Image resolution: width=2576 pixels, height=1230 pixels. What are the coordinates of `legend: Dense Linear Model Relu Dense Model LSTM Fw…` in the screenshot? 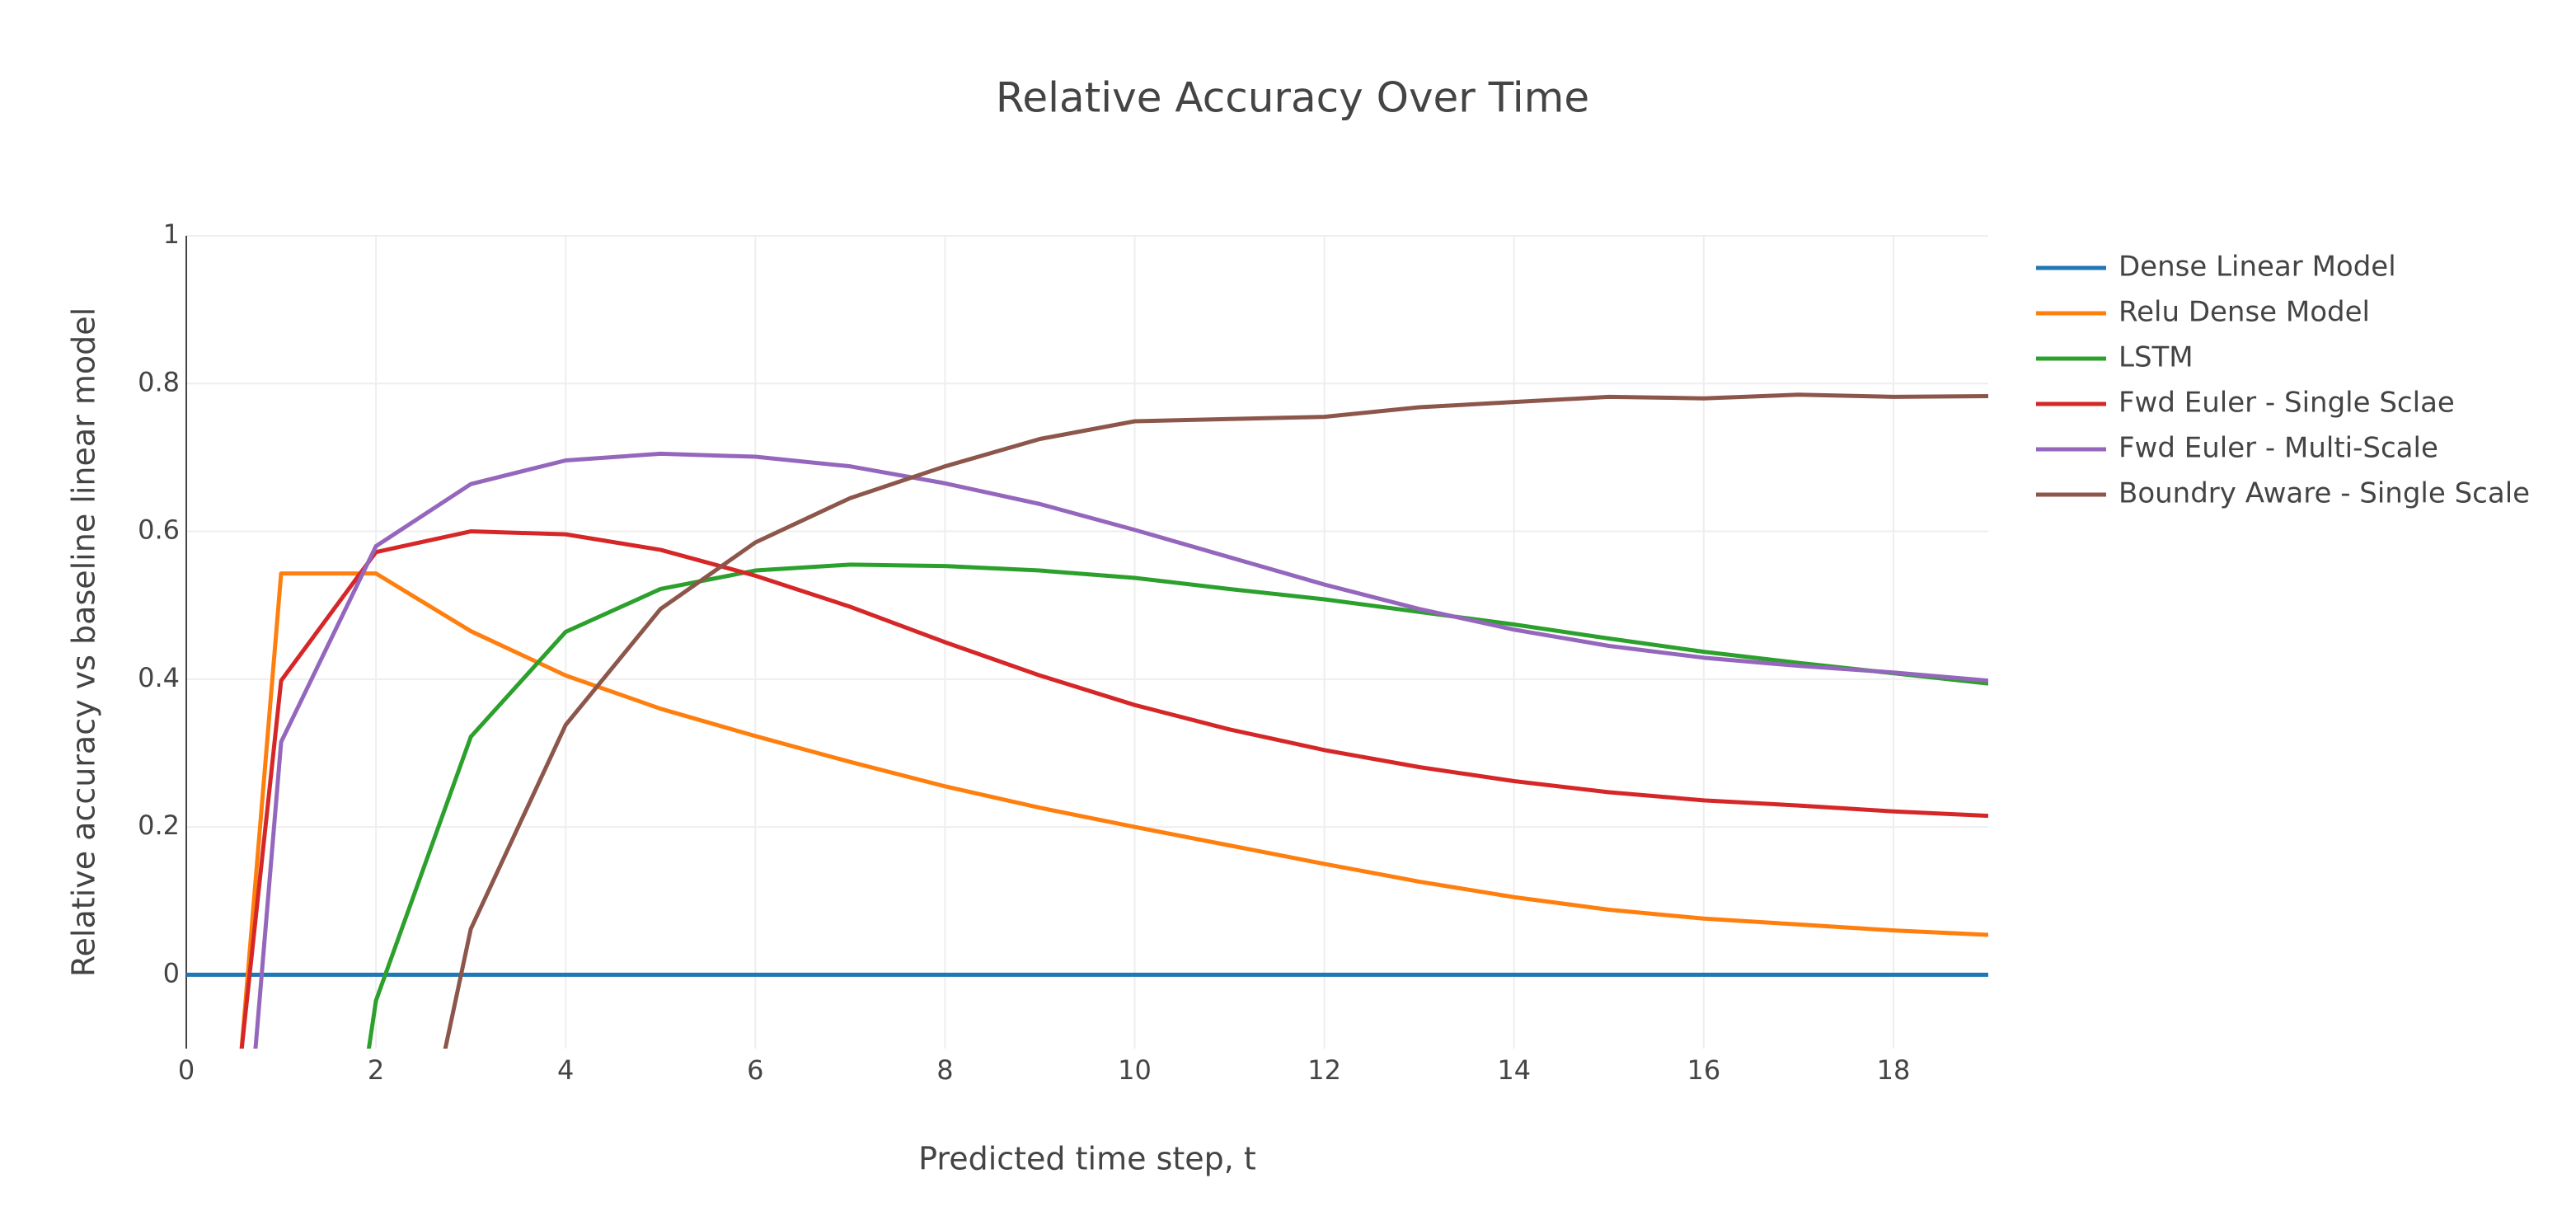 It's located at (2283, 380).